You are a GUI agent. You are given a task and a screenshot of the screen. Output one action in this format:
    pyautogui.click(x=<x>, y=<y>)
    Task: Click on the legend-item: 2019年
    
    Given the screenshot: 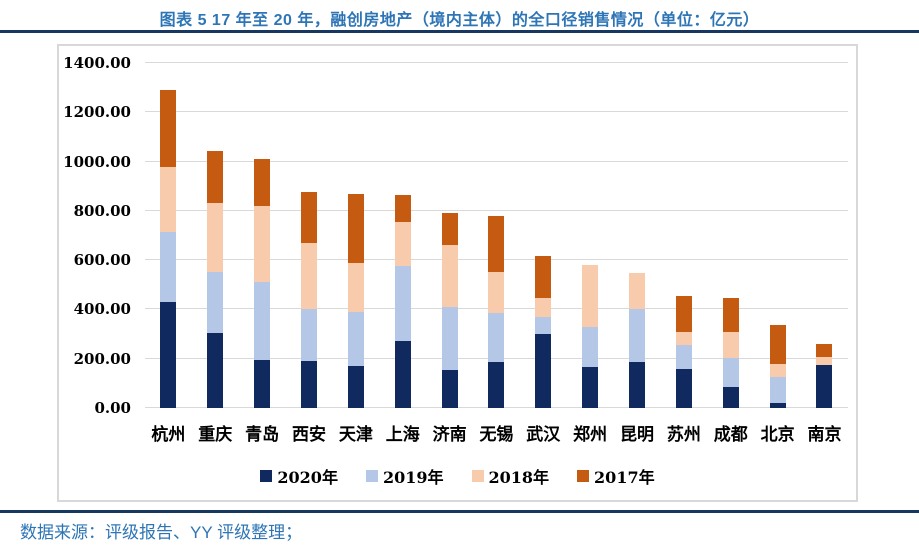 What is the action you would take?
    pyautogui.click(x=404, y=476)
    